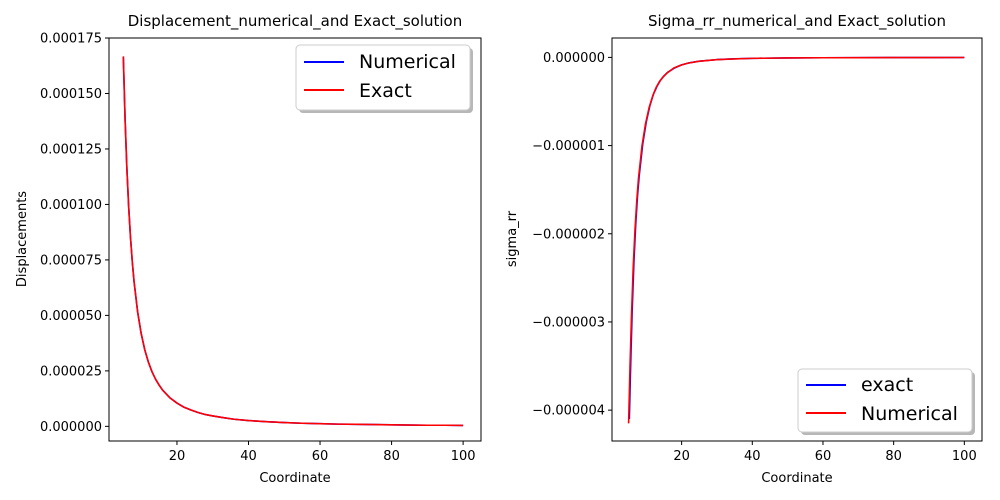 The image size is (1000, 500). What do you see at coordinates (71, 39) in the screenshot?
I see `left-ytick-label: 0.000175` at bounding box center [71, 39].